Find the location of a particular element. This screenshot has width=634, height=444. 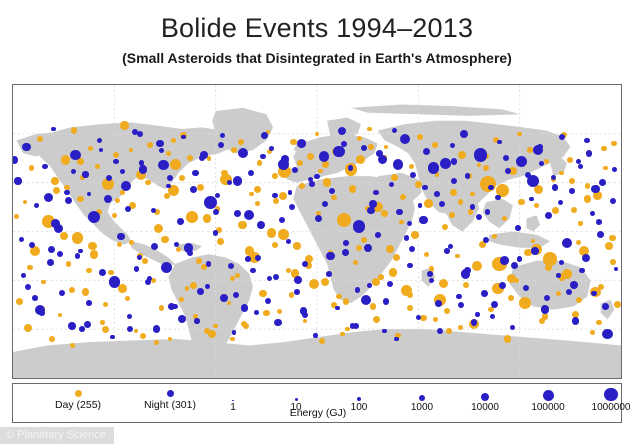

asia-land is located at coordinates (474, 168).